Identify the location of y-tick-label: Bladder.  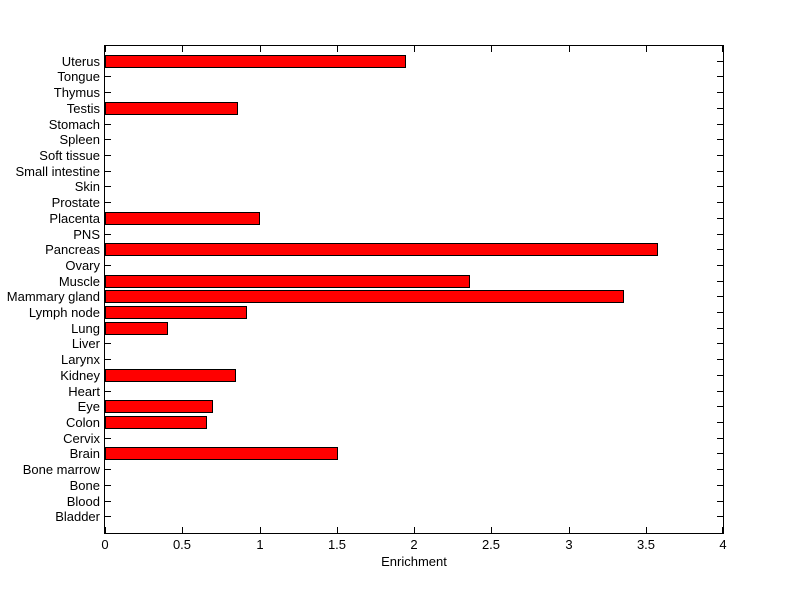
(77, 516).